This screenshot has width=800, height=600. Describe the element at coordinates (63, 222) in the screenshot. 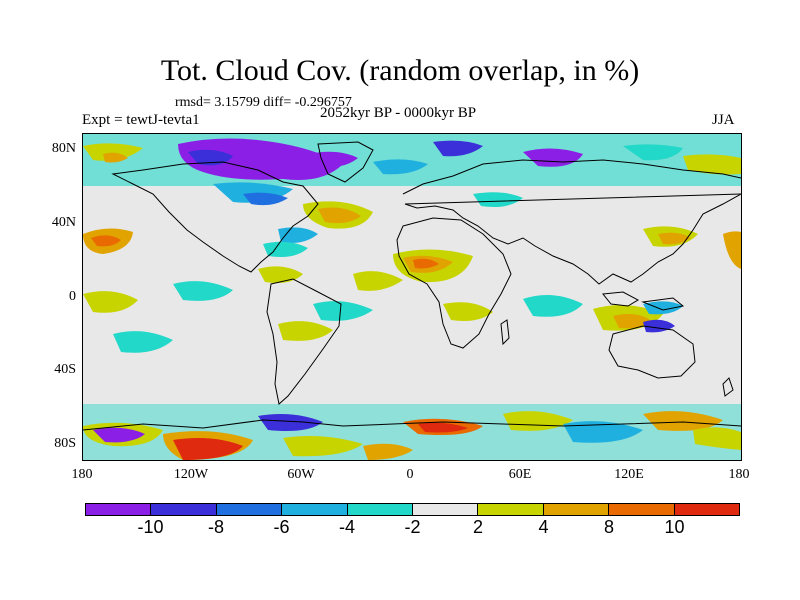

I see `y-tick-40n: 40N` at that location.